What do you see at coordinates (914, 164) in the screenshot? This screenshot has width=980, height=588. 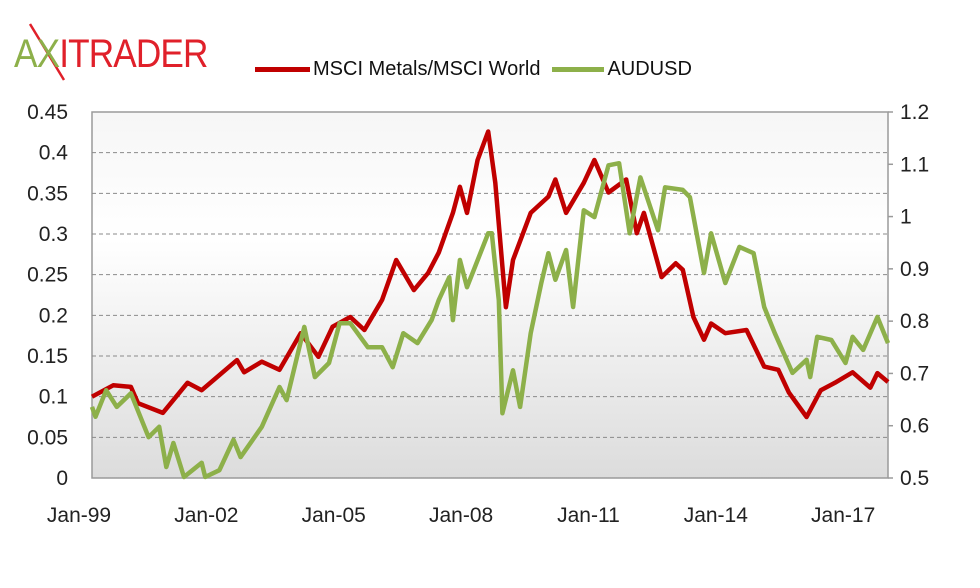 I see `right-tick-label: 1.1` at bounding box center [914, 164].